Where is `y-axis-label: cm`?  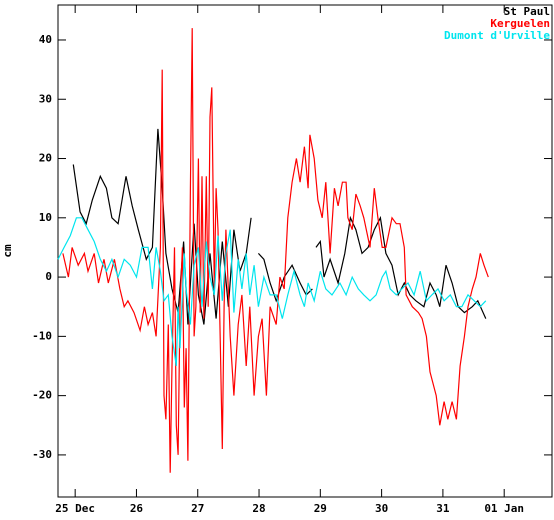 y-axis-label: cm is located at coordinates (7, 251).